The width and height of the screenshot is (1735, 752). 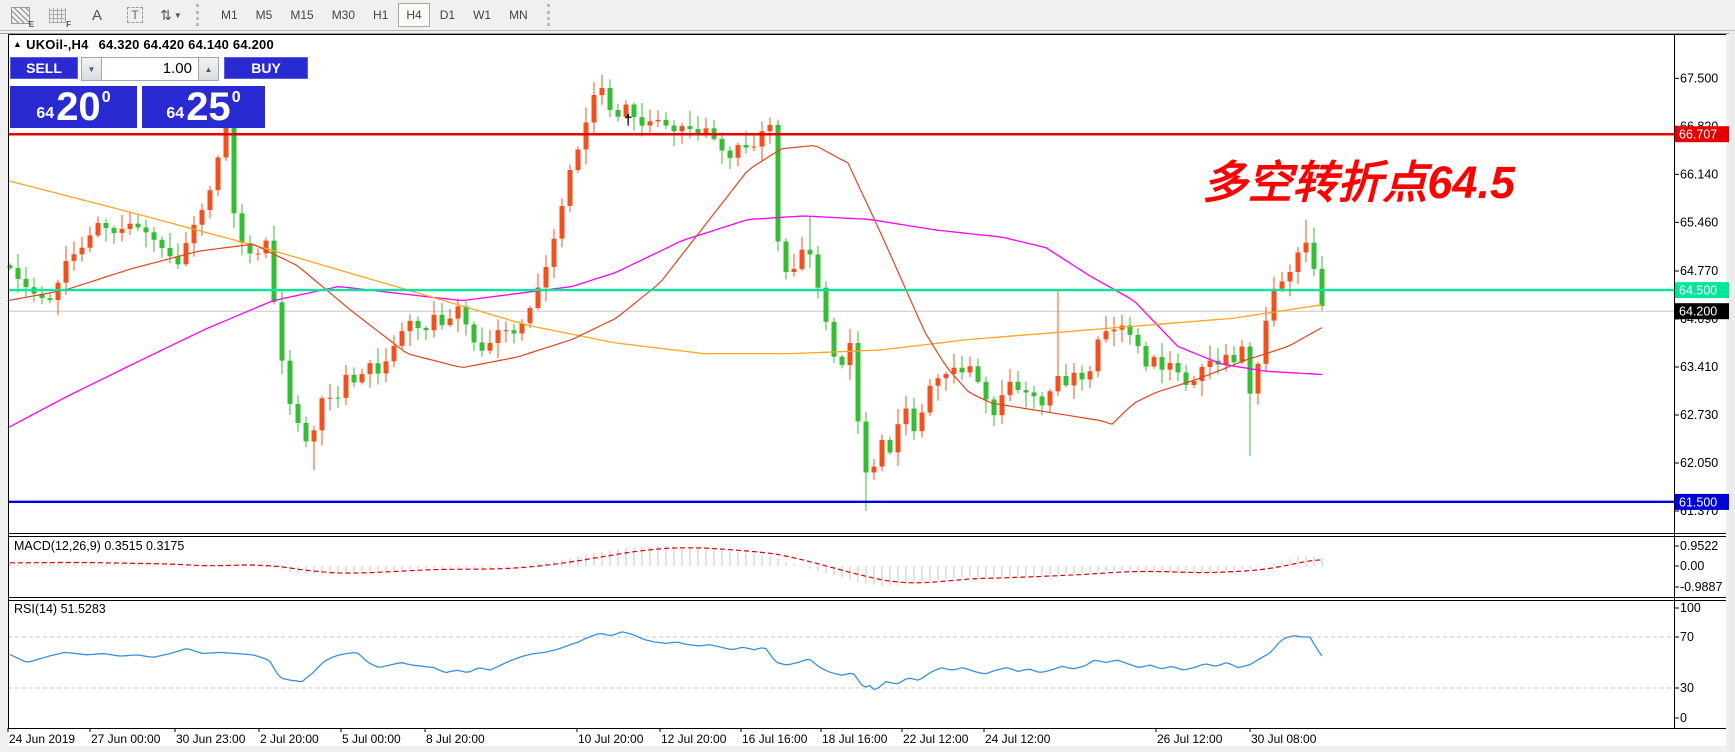 I want to click on arrange-arrows-icon: ⇅ ▼, so click(x=171, y=14).